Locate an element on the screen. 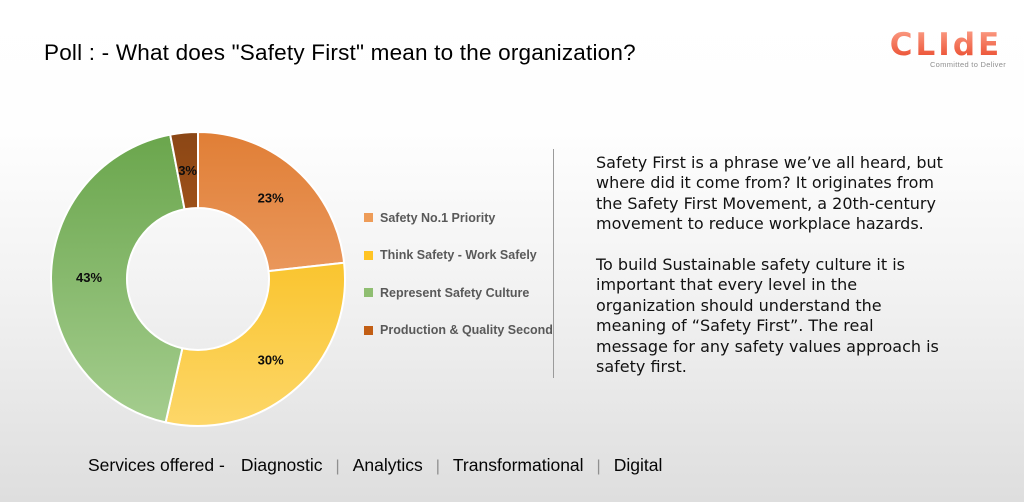 The image size is (1024, 502). slice-label-0: 23% is located at coordinates (271, 197).